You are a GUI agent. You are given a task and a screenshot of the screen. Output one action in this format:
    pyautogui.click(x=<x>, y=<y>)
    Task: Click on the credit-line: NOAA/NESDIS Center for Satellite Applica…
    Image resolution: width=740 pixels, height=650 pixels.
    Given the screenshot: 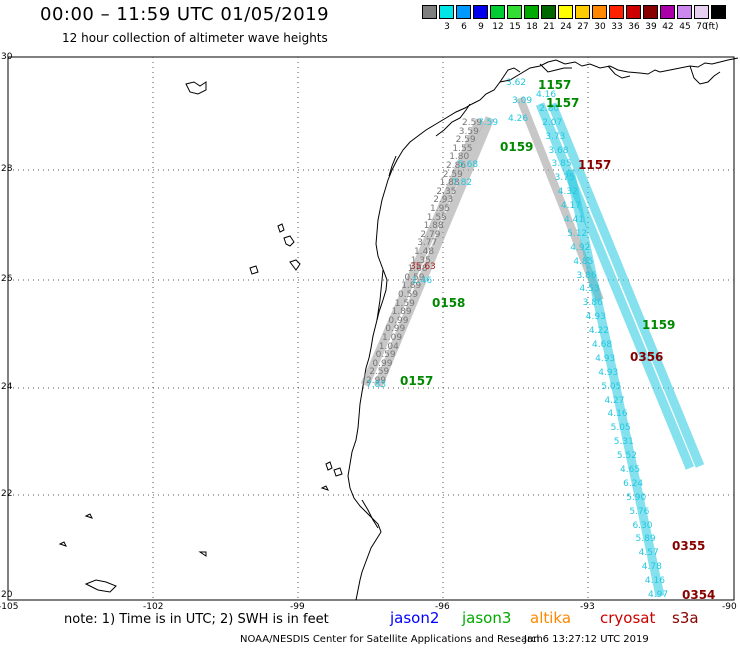 What is the action you would take?
    pyautogui.click(x=391, y=639)
    